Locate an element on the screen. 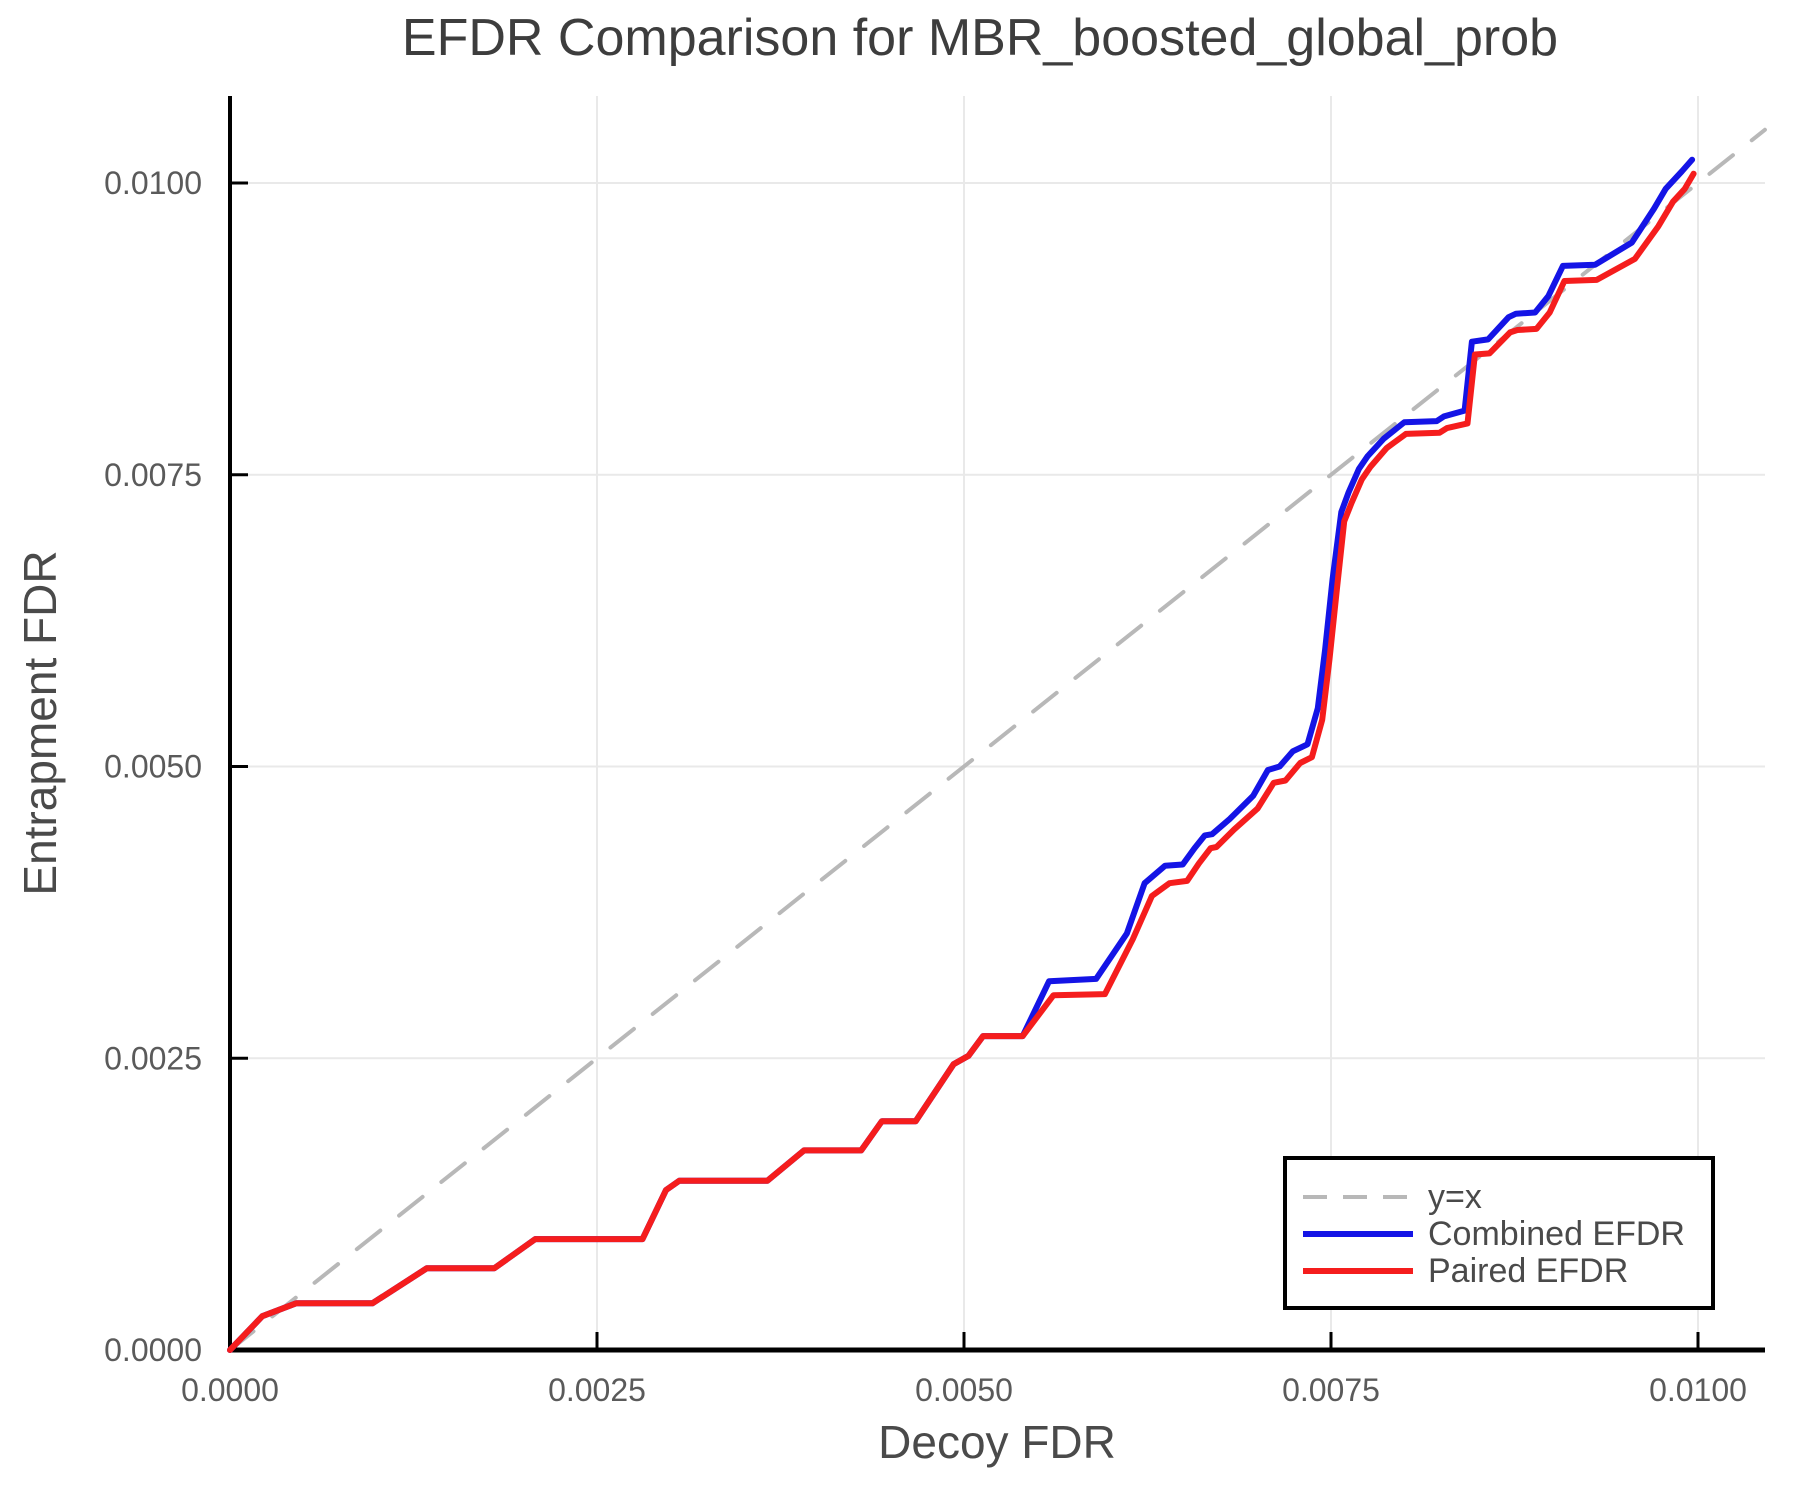  y-axis-title: Entrapment FDR is located at coordinates (40, 722).